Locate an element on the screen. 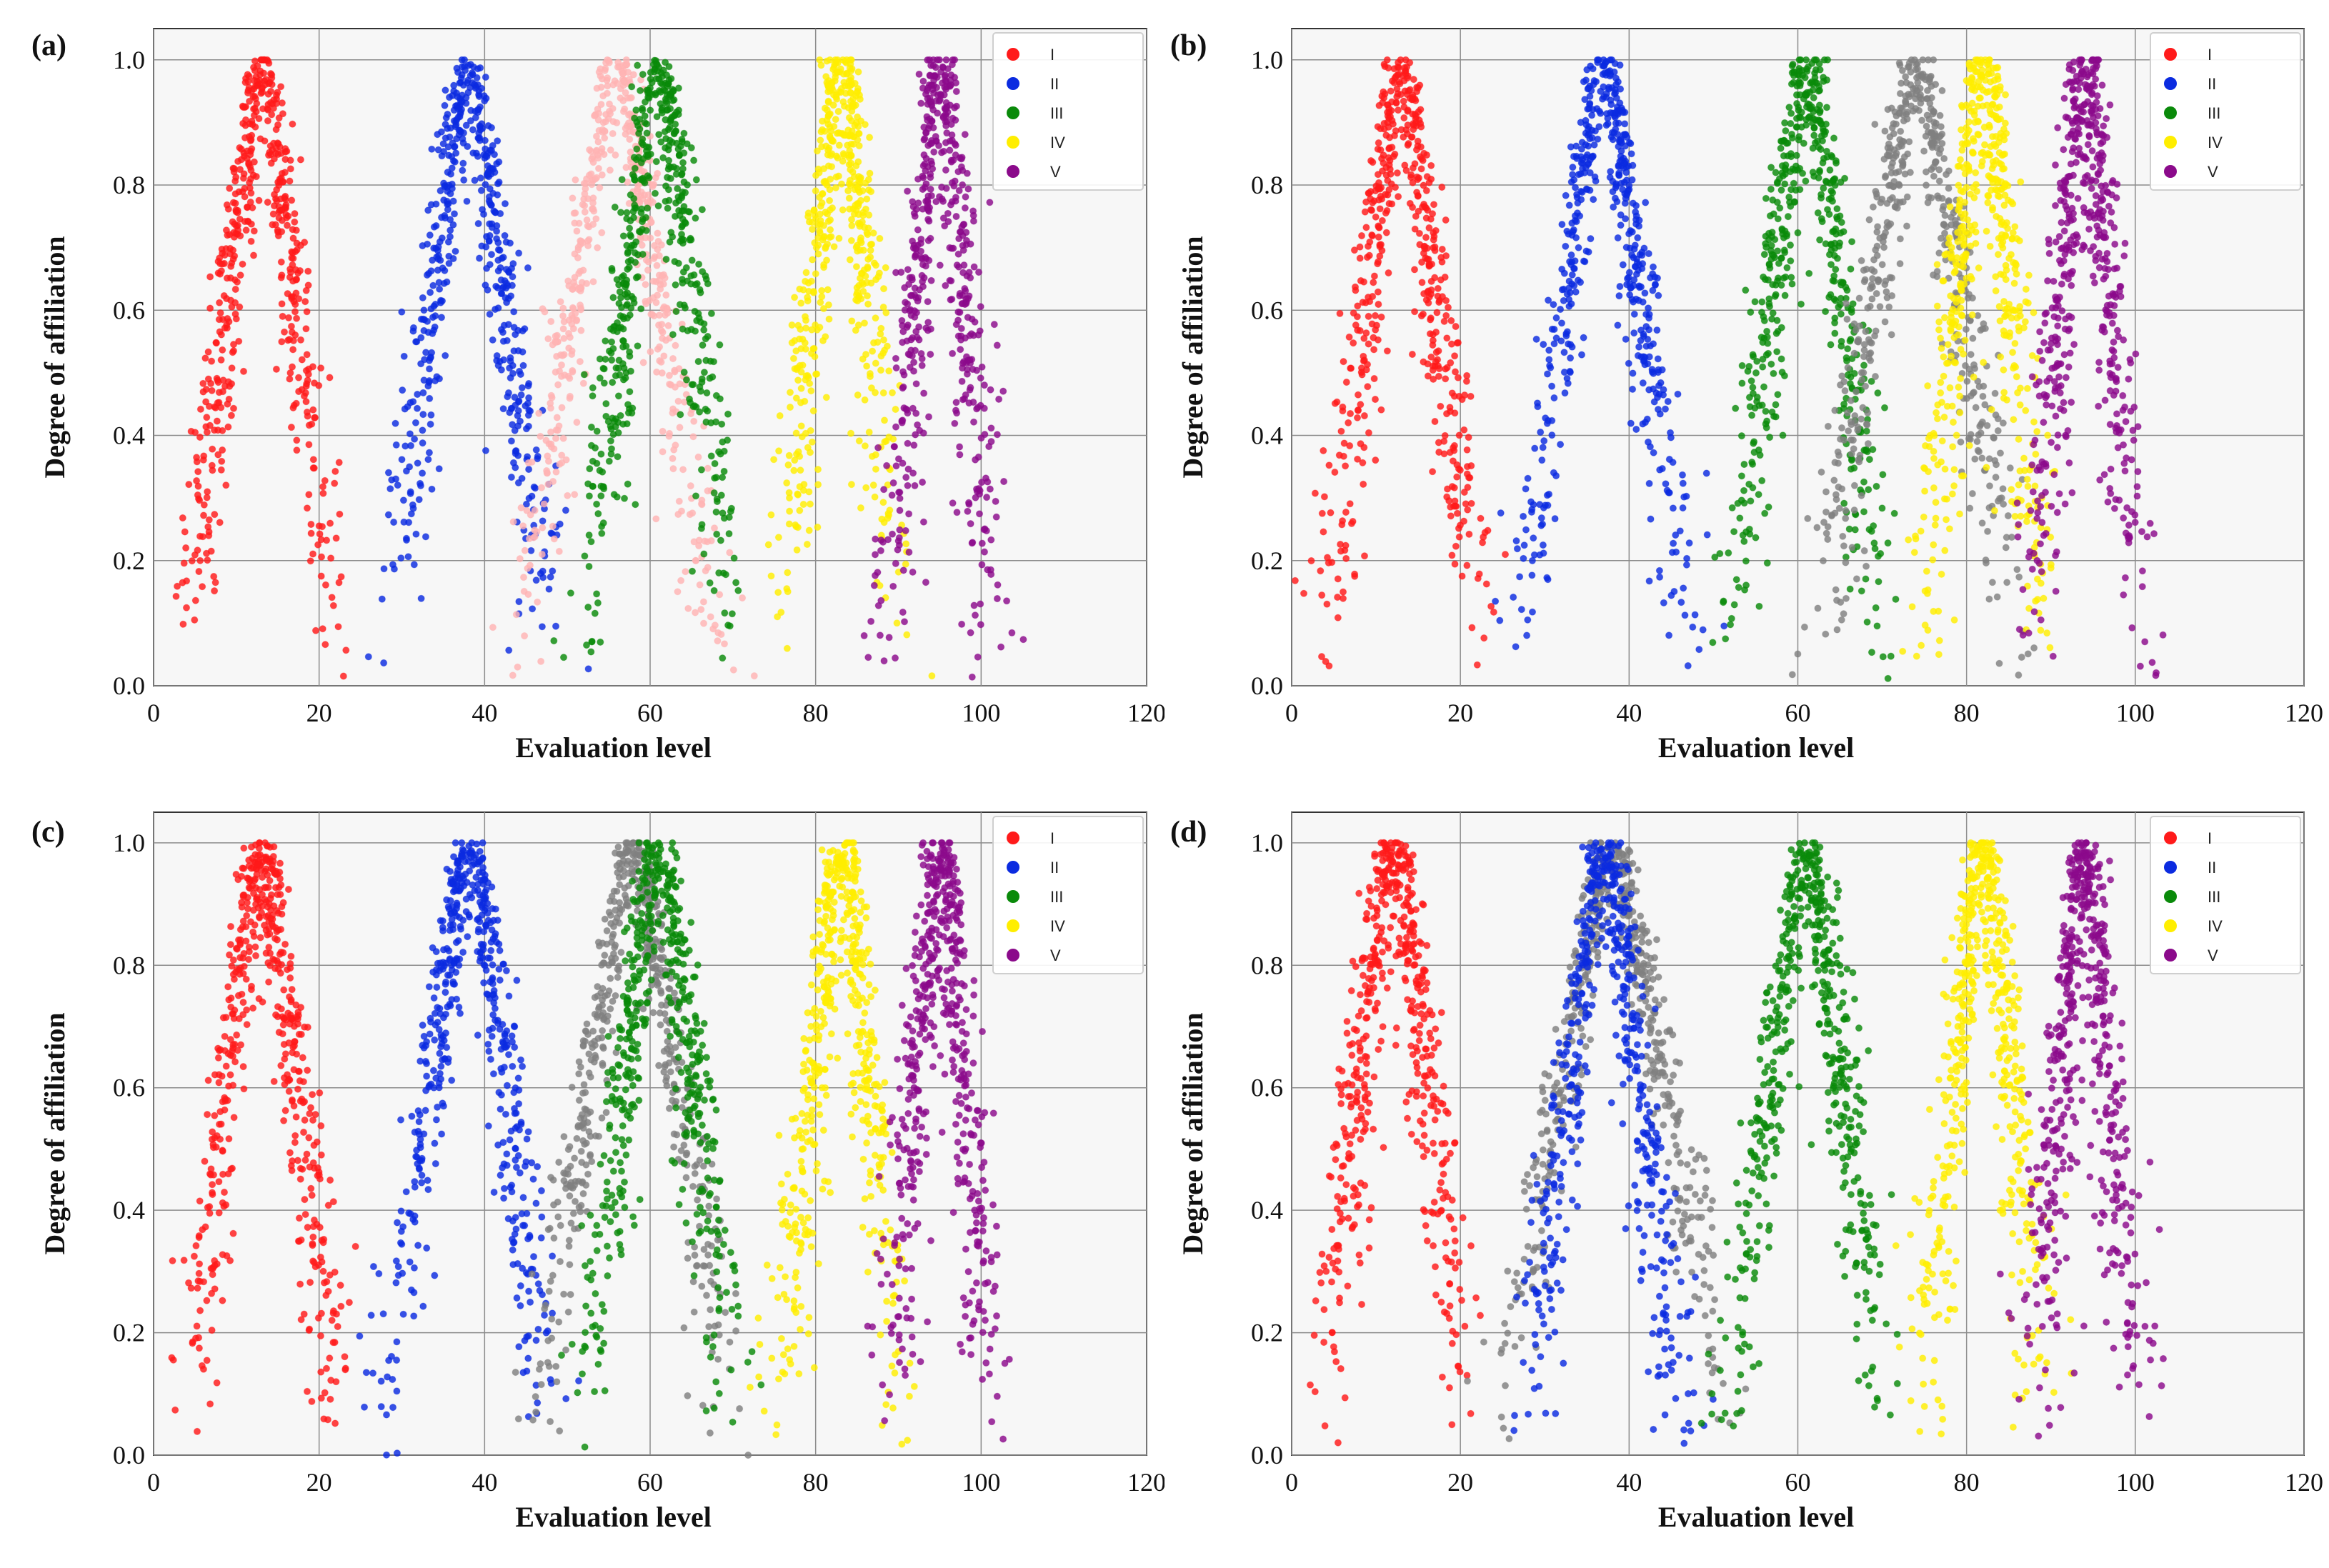 The image size is (2329, 1568). series-ii is located at coordinates (478, 364).